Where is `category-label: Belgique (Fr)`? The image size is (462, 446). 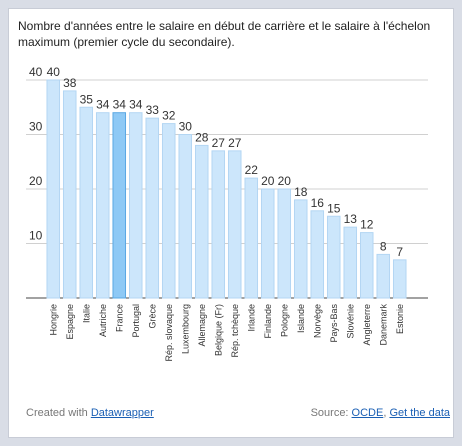
category-label: Belgique (Fr) is located at coordinates (218, 330).